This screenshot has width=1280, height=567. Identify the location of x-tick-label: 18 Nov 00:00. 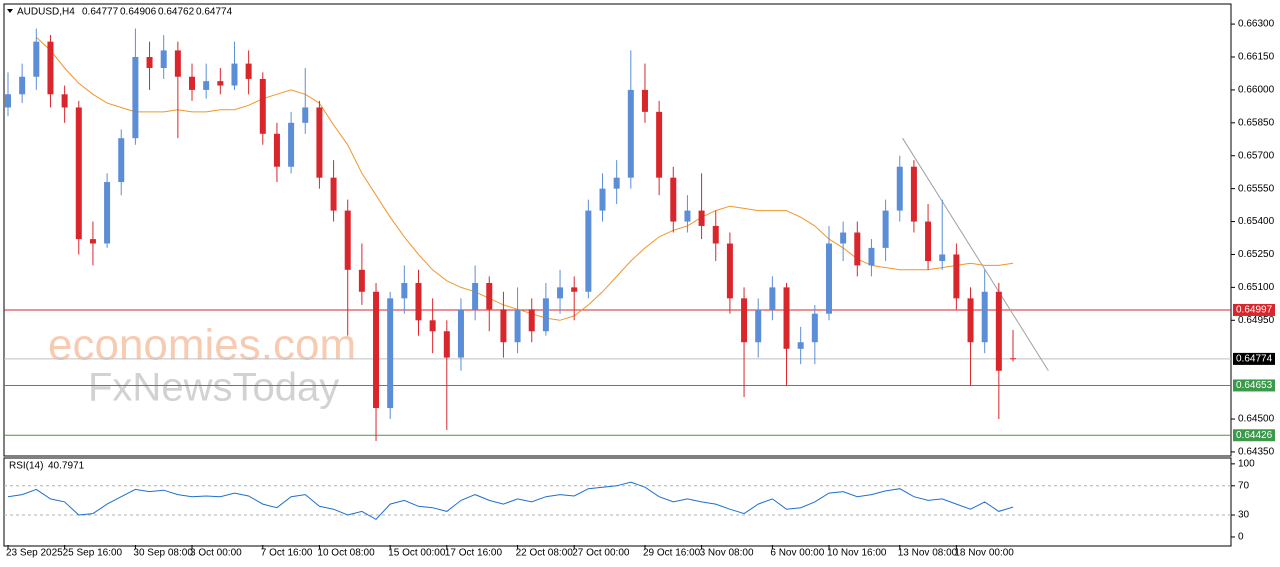
(984, 553).